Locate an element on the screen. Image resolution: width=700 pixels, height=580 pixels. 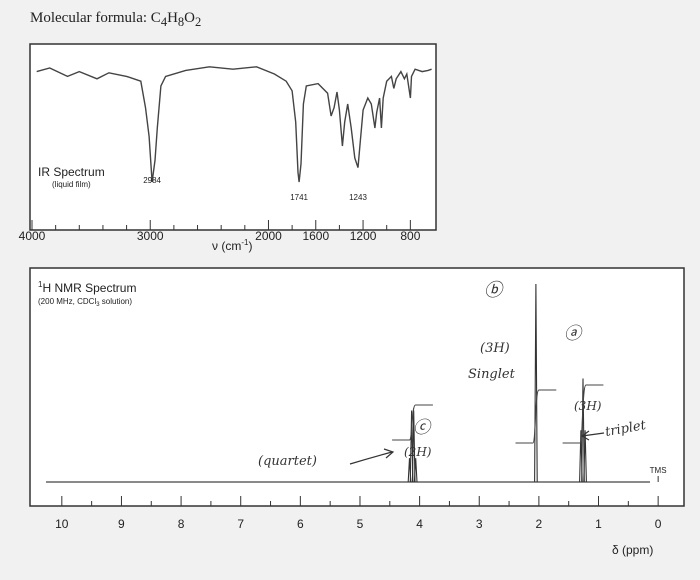
nmr-tick-label-9: 9 is located at coordinates (121, 524).